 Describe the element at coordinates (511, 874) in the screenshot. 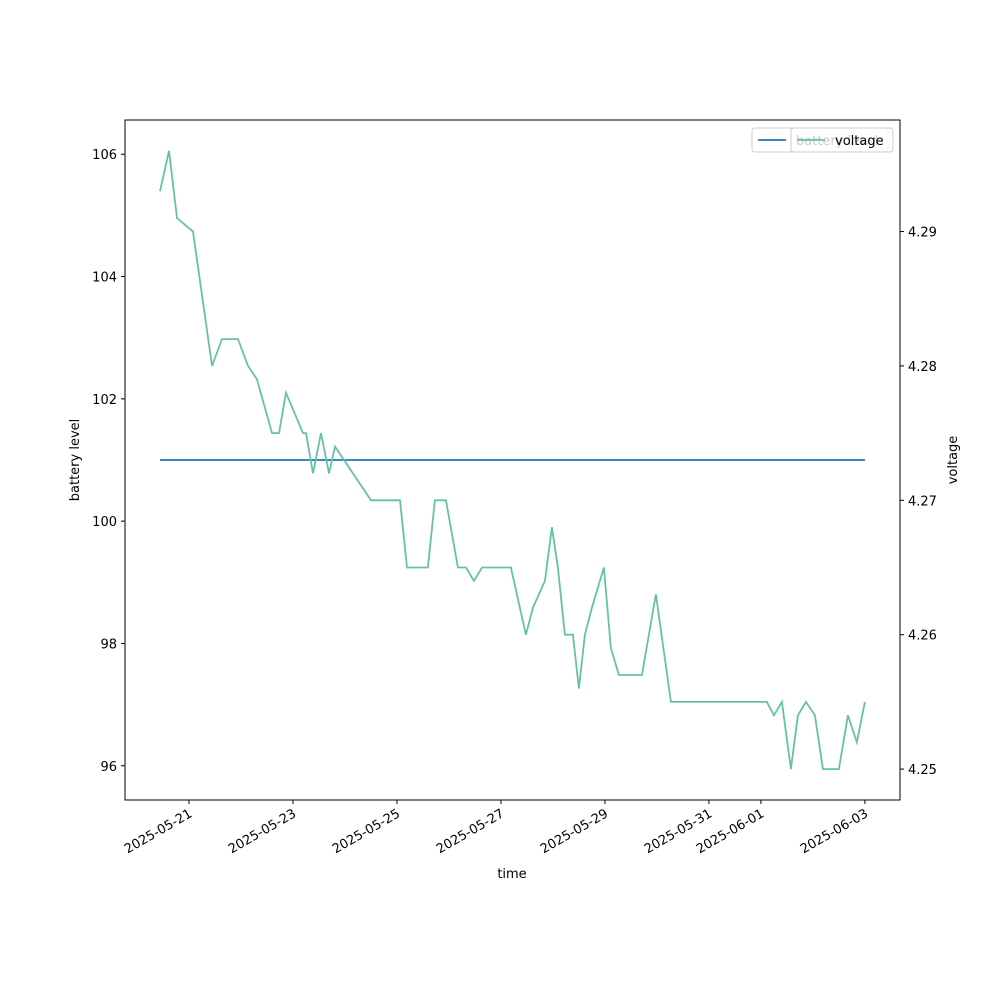

I see `x-axis-label: time` at that location.